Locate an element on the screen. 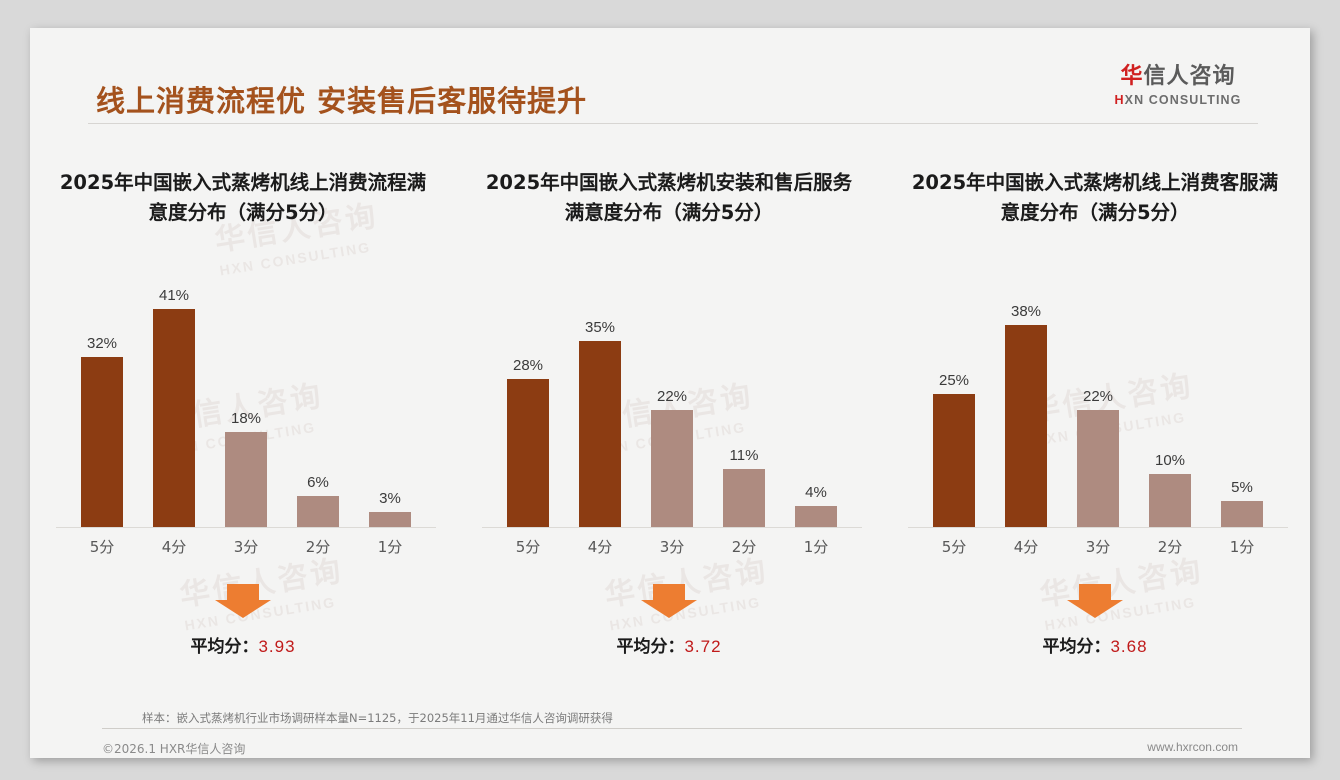 This screenshot has height=780, width=1340. bar-slot: 11% is located at coordinates (744, 408).